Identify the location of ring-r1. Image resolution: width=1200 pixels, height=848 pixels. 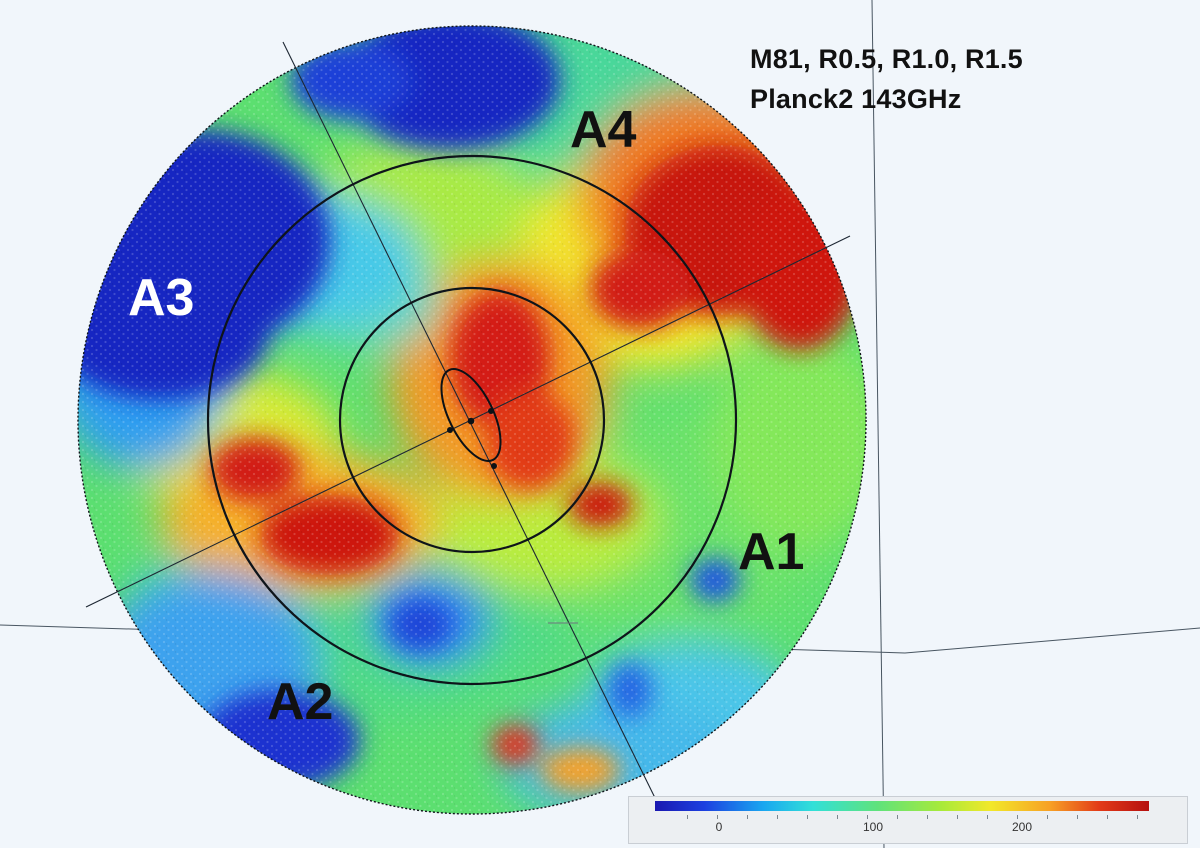
(472, 420).